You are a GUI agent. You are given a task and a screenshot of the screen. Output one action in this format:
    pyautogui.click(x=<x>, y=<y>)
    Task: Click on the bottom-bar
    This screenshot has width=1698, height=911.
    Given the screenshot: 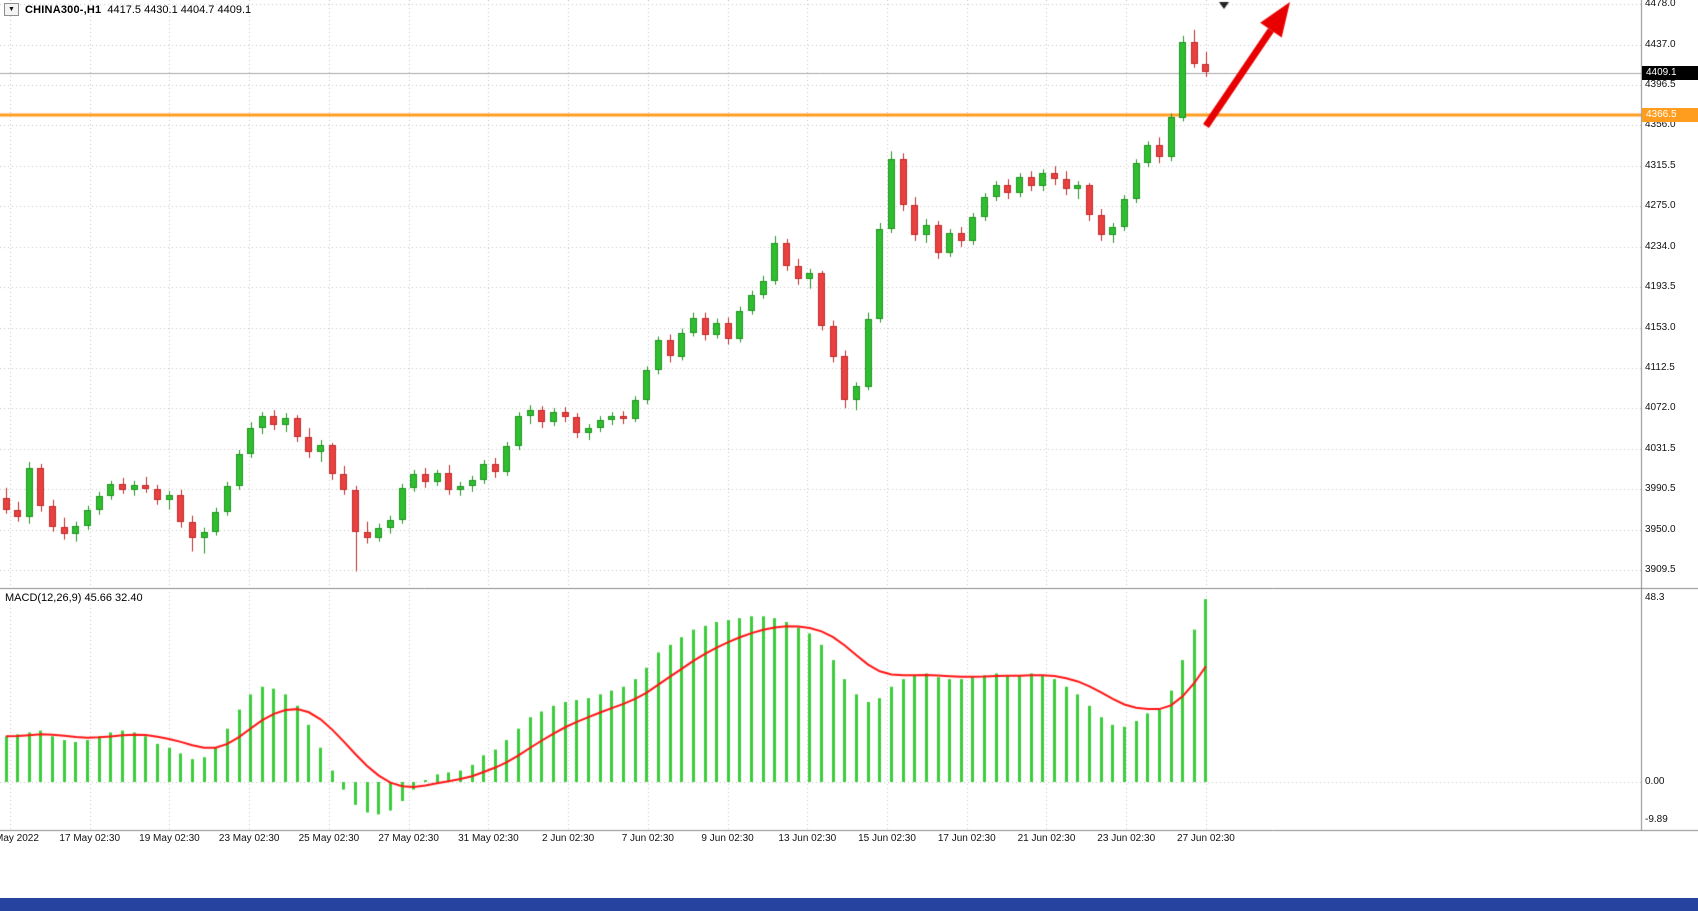 What is the action you would take?
    pyautogui.click(x=849, y=904)
    